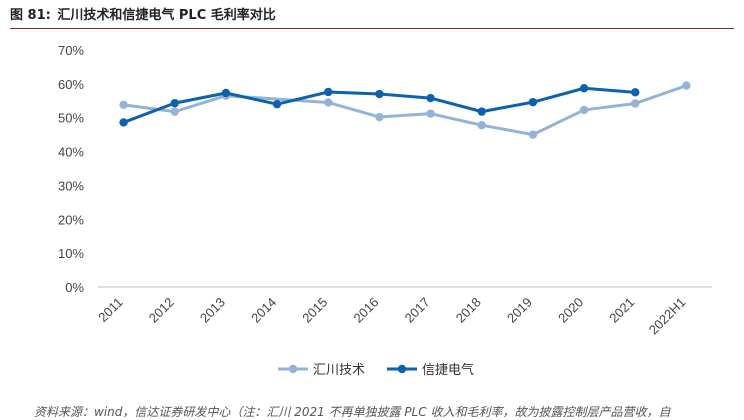 This screenshot has height=420, width=744. What do you see at coordinates (519, 310) in the screenshot?
I see `x-tick-label: 2019` at bounding box center [519, 310].